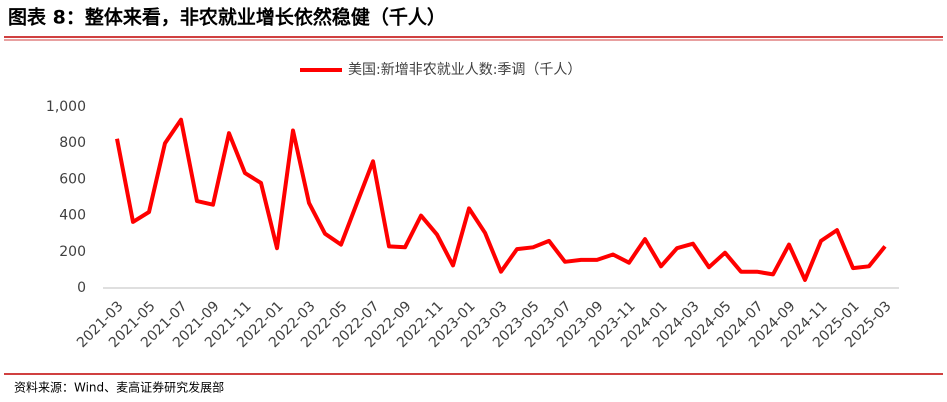 The image size is (947, 402). Describe the element at coordinates (72, 252) in the screenshot. I see `y-tick-label: 200` at that location.